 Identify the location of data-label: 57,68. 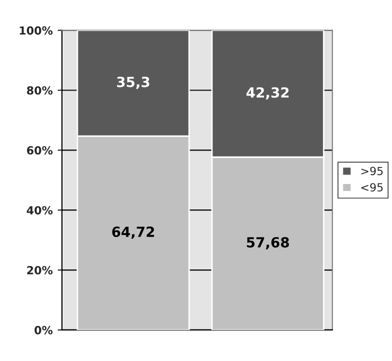
(267, 243).